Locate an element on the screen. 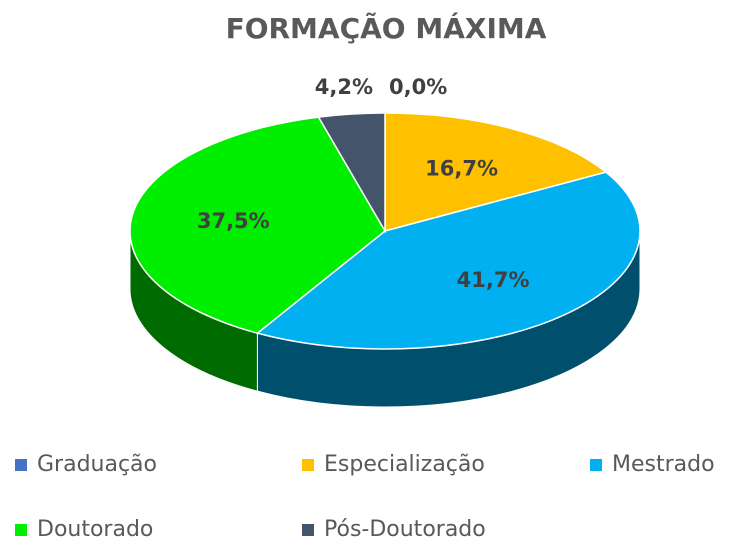 Image resolution: width=744 pixels, height=549 pixels. legend-label: Especialização is located at coordinates (404, 464).